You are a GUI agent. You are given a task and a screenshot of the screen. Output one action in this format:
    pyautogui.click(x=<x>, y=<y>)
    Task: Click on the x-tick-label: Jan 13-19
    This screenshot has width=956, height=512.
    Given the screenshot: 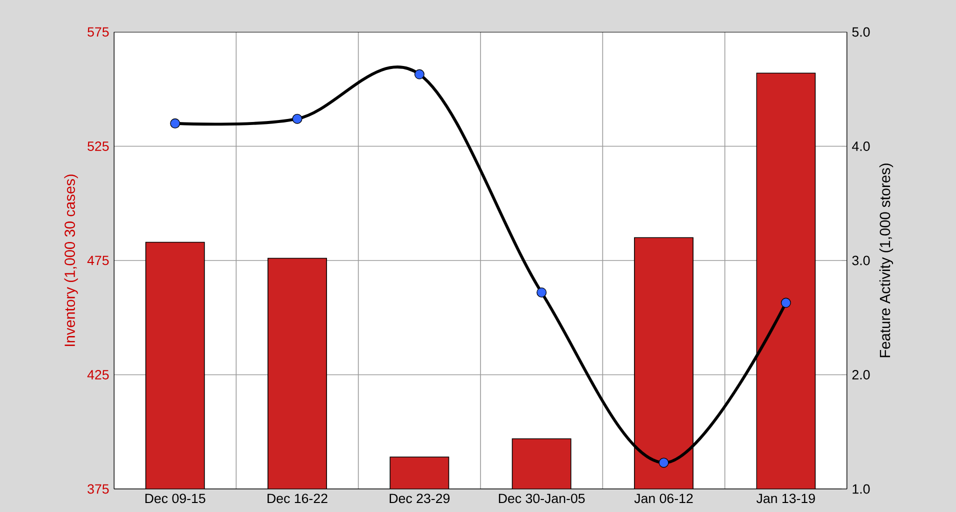 What is the action you would take?
    pyautogui.click(x=785, y=499)
    